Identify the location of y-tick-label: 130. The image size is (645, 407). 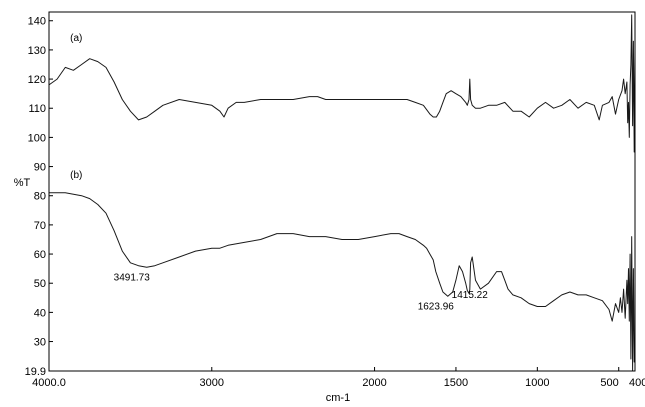
(37, 51).